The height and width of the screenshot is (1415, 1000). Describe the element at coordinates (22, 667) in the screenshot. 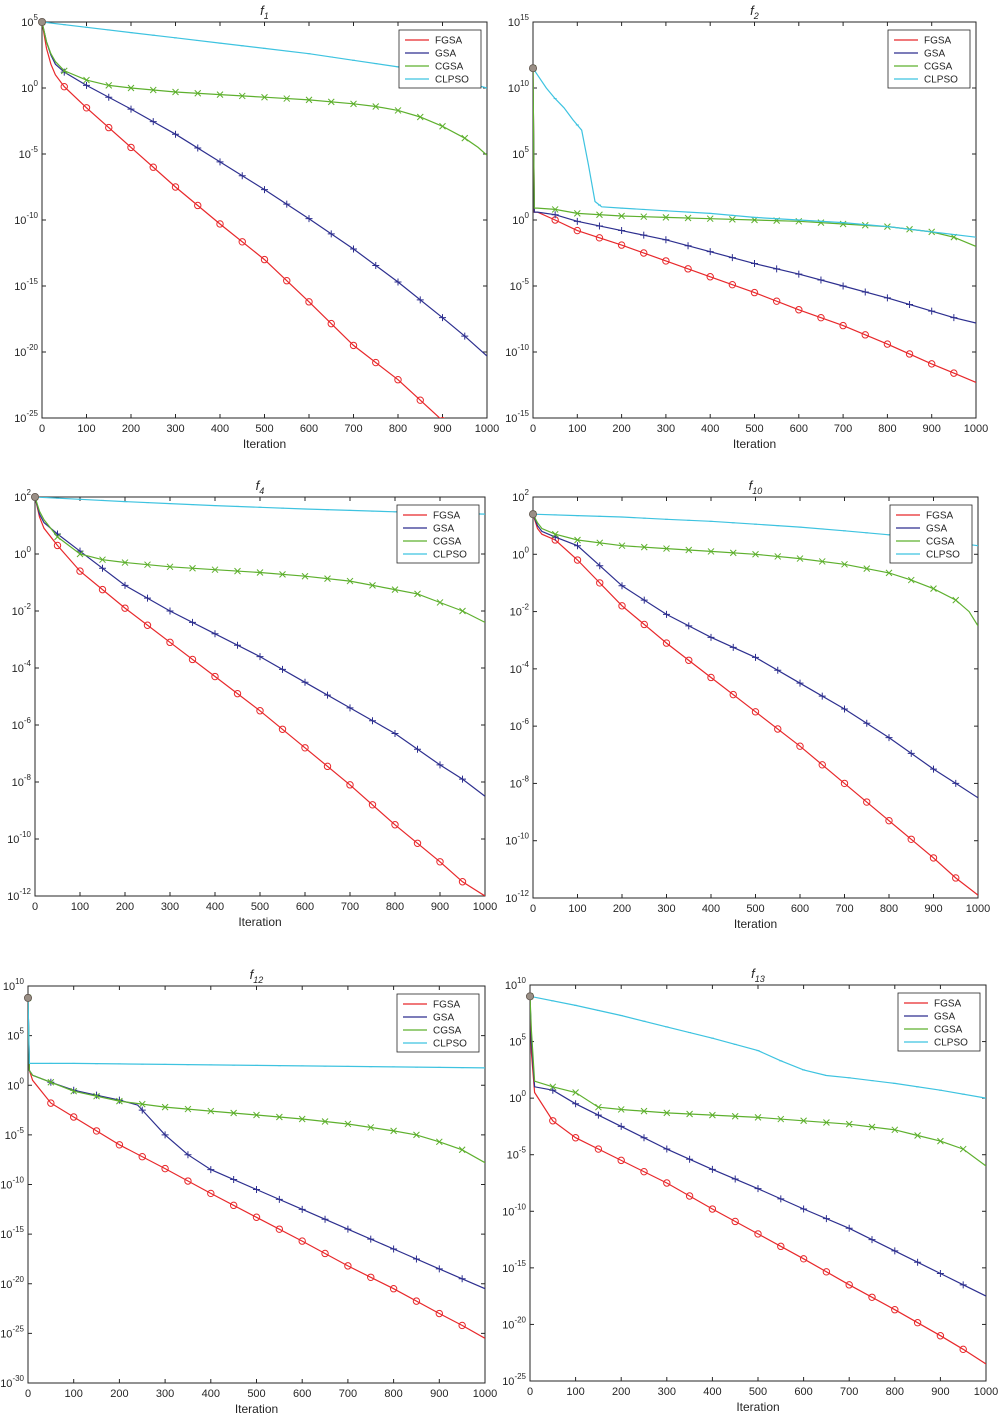

I see `y-tick-label: 10⁻⁴` at that location.